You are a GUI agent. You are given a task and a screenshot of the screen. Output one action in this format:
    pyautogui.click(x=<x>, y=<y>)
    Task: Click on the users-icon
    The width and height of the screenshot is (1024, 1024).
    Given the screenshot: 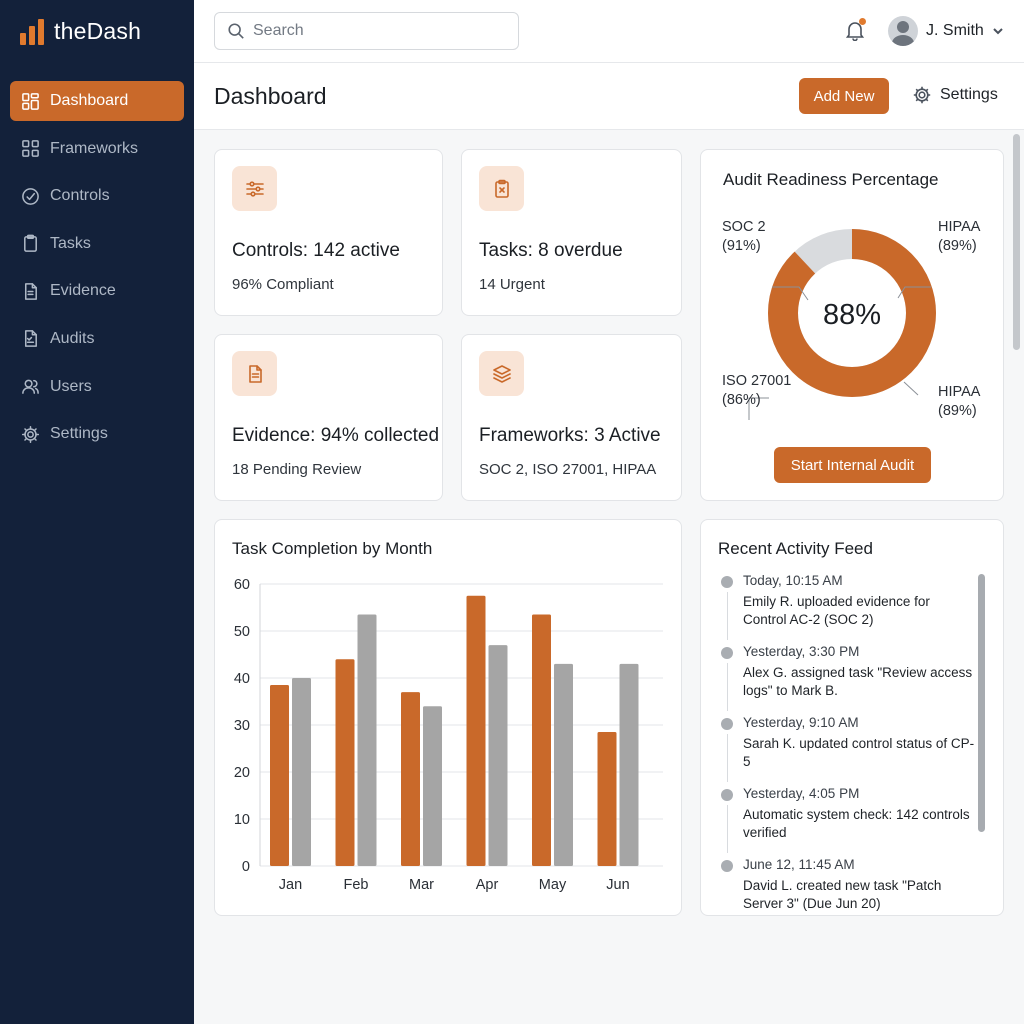 What is the action you would take?
    pyautogui.click(x=30, y=386)
    